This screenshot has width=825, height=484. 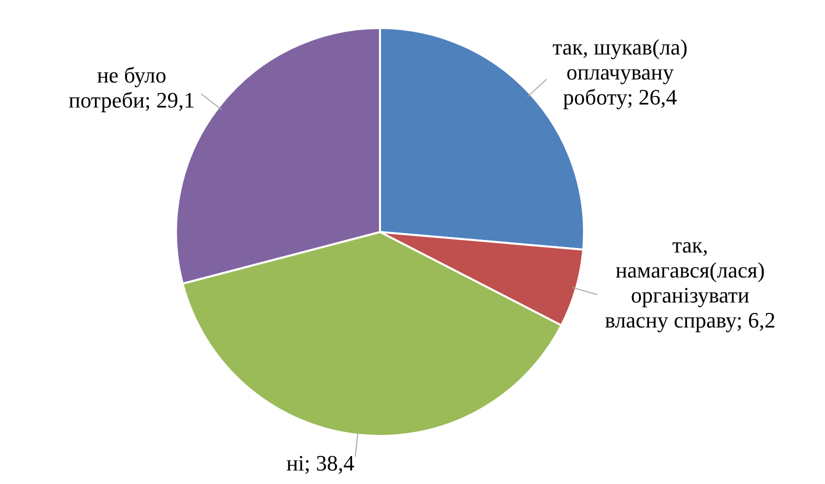 I want to click on slice-label: ні; 38,4, so click(x=320, y=463).